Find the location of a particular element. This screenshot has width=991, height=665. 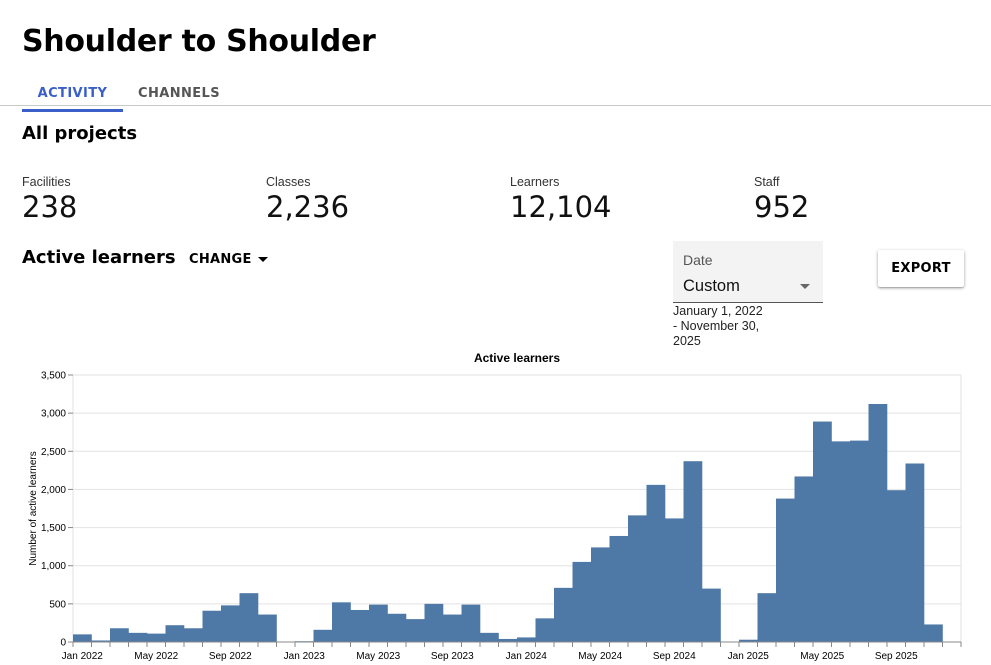

date-label: Date is located at coordinates (698, 260).